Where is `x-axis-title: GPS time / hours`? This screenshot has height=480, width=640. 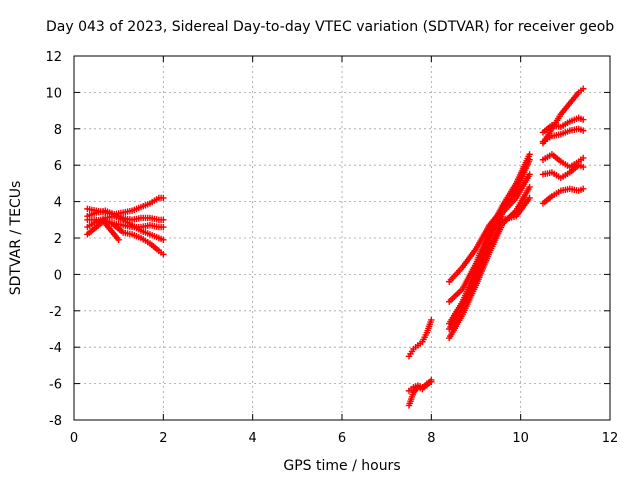 x-axis-title: GPS time / hours is located at coordinates (341, 466).